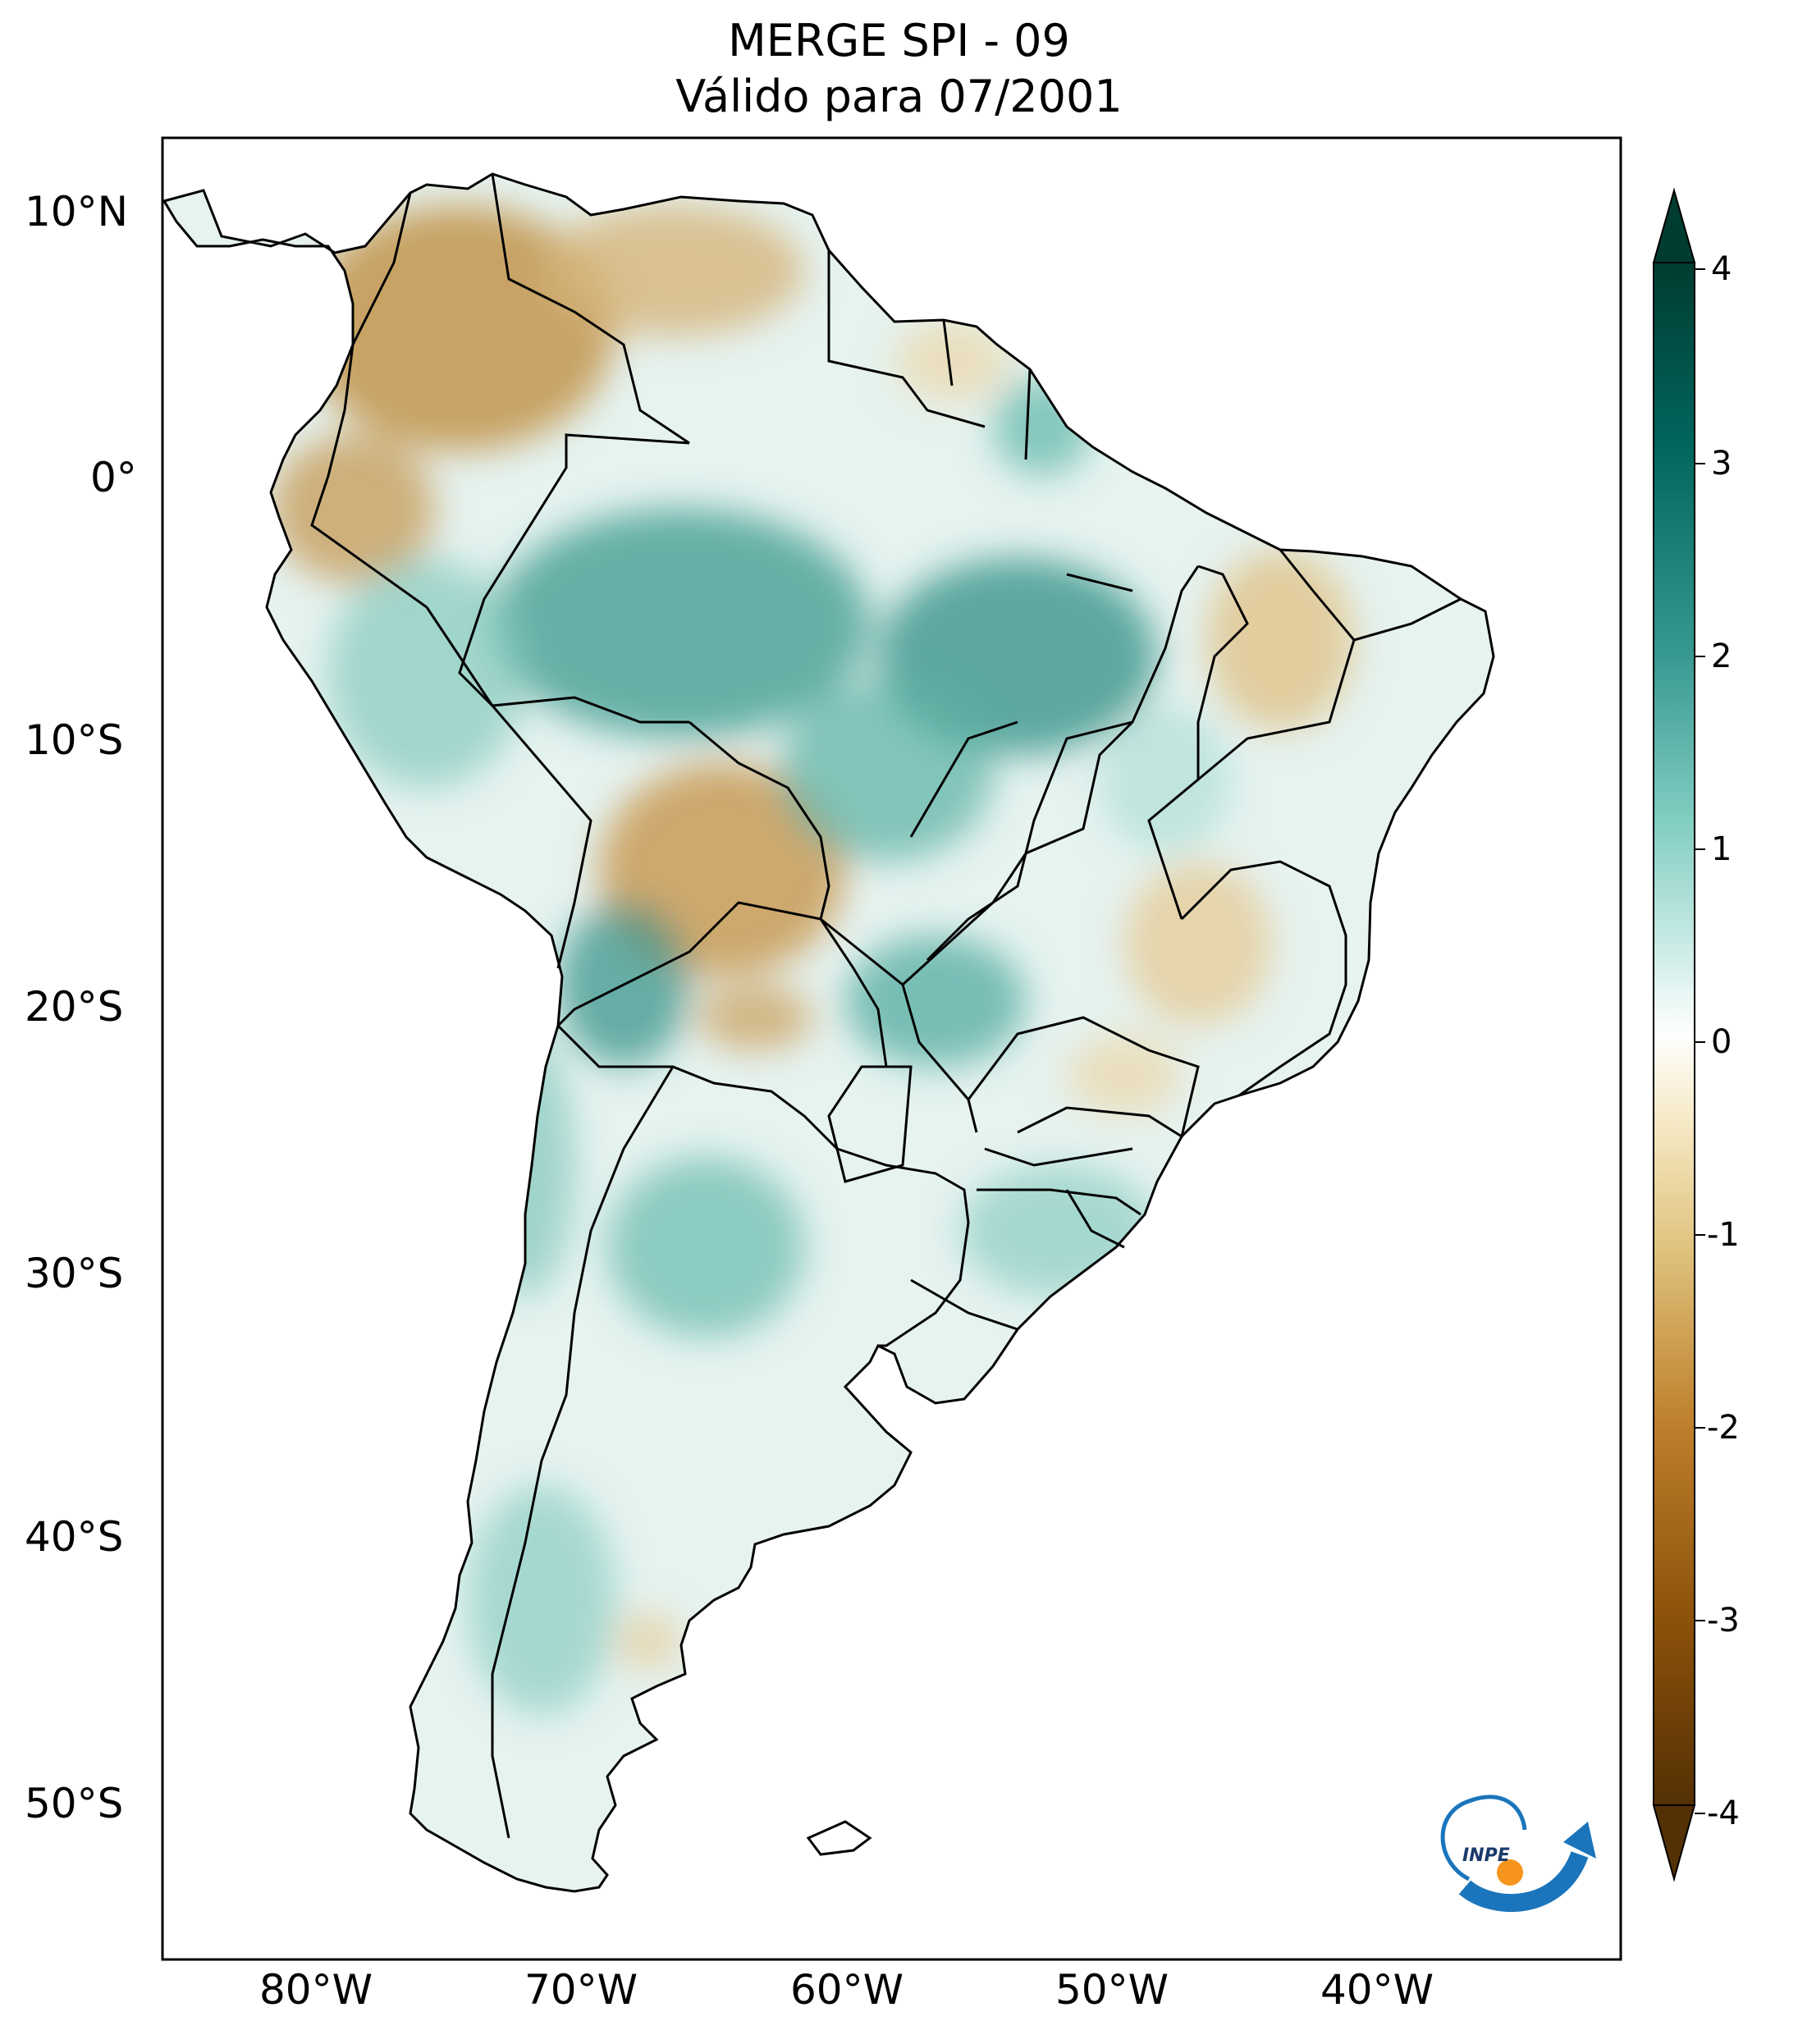 This screenshot has width=1798, height=2044. What do you see at coordinates (1721, 269) in the screenshot?
I see `colorbar-tick-4: 4` at bounding box center [1721, 269].